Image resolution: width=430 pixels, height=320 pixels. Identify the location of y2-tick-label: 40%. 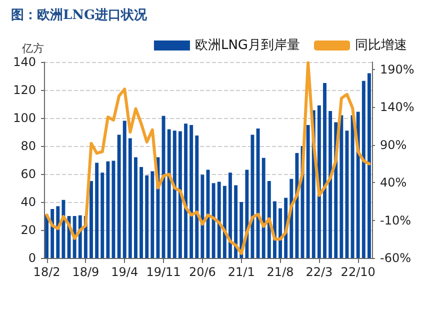
(393, 183).